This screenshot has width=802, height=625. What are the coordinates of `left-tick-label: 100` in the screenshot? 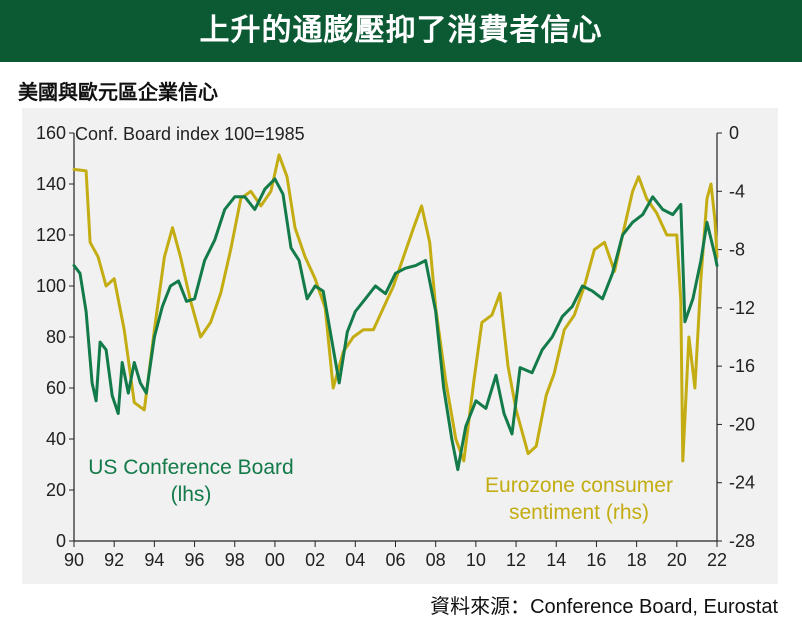 It's located at (51, 286).